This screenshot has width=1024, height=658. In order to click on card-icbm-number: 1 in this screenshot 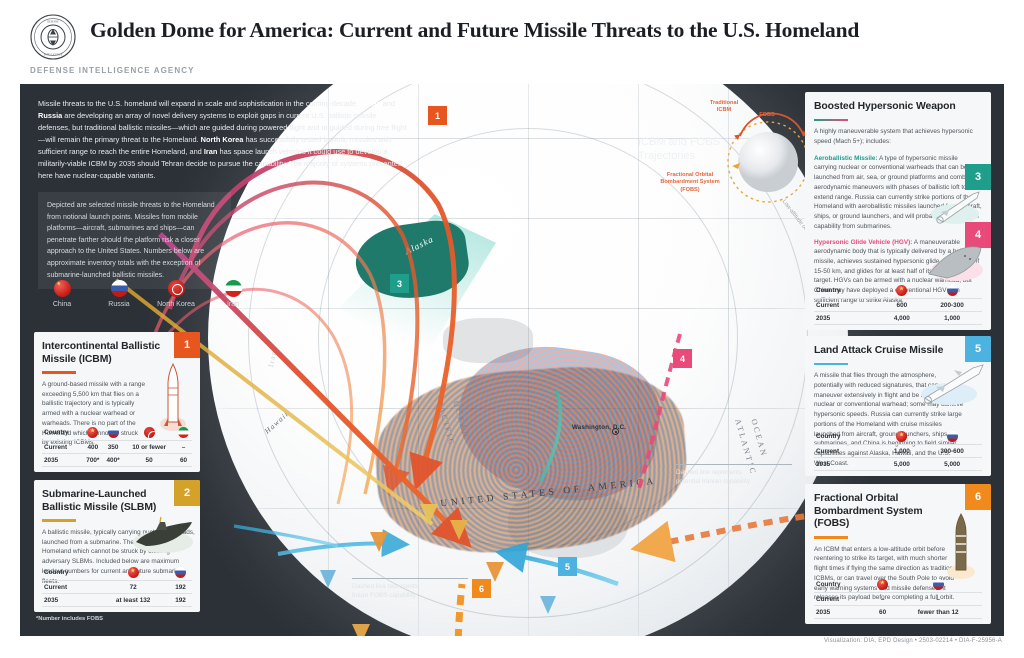, I will do `click(187, 345)`.